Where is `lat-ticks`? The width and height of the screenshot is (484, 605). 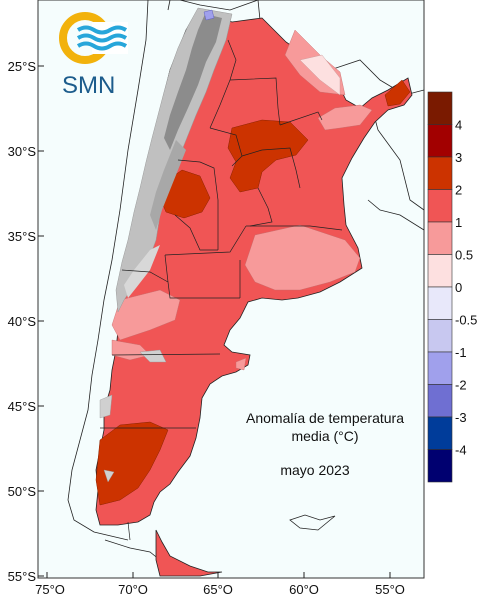 lat-ticks is located at coordinates (41, 321).